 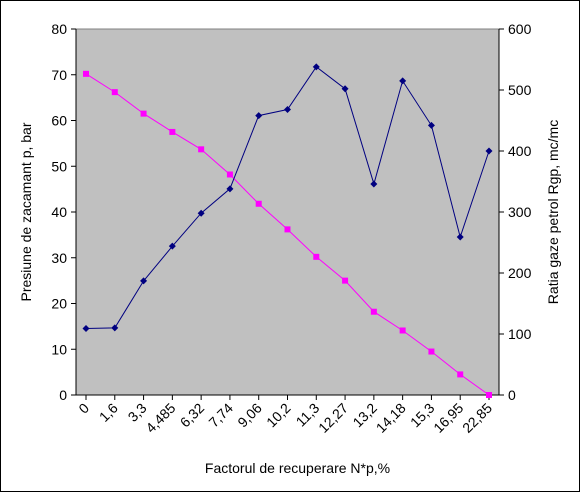 What do you see at coordinates (520, 273) in the screenshot?
I see `y2-tick-label: 200` at bounding box center [520, 273].